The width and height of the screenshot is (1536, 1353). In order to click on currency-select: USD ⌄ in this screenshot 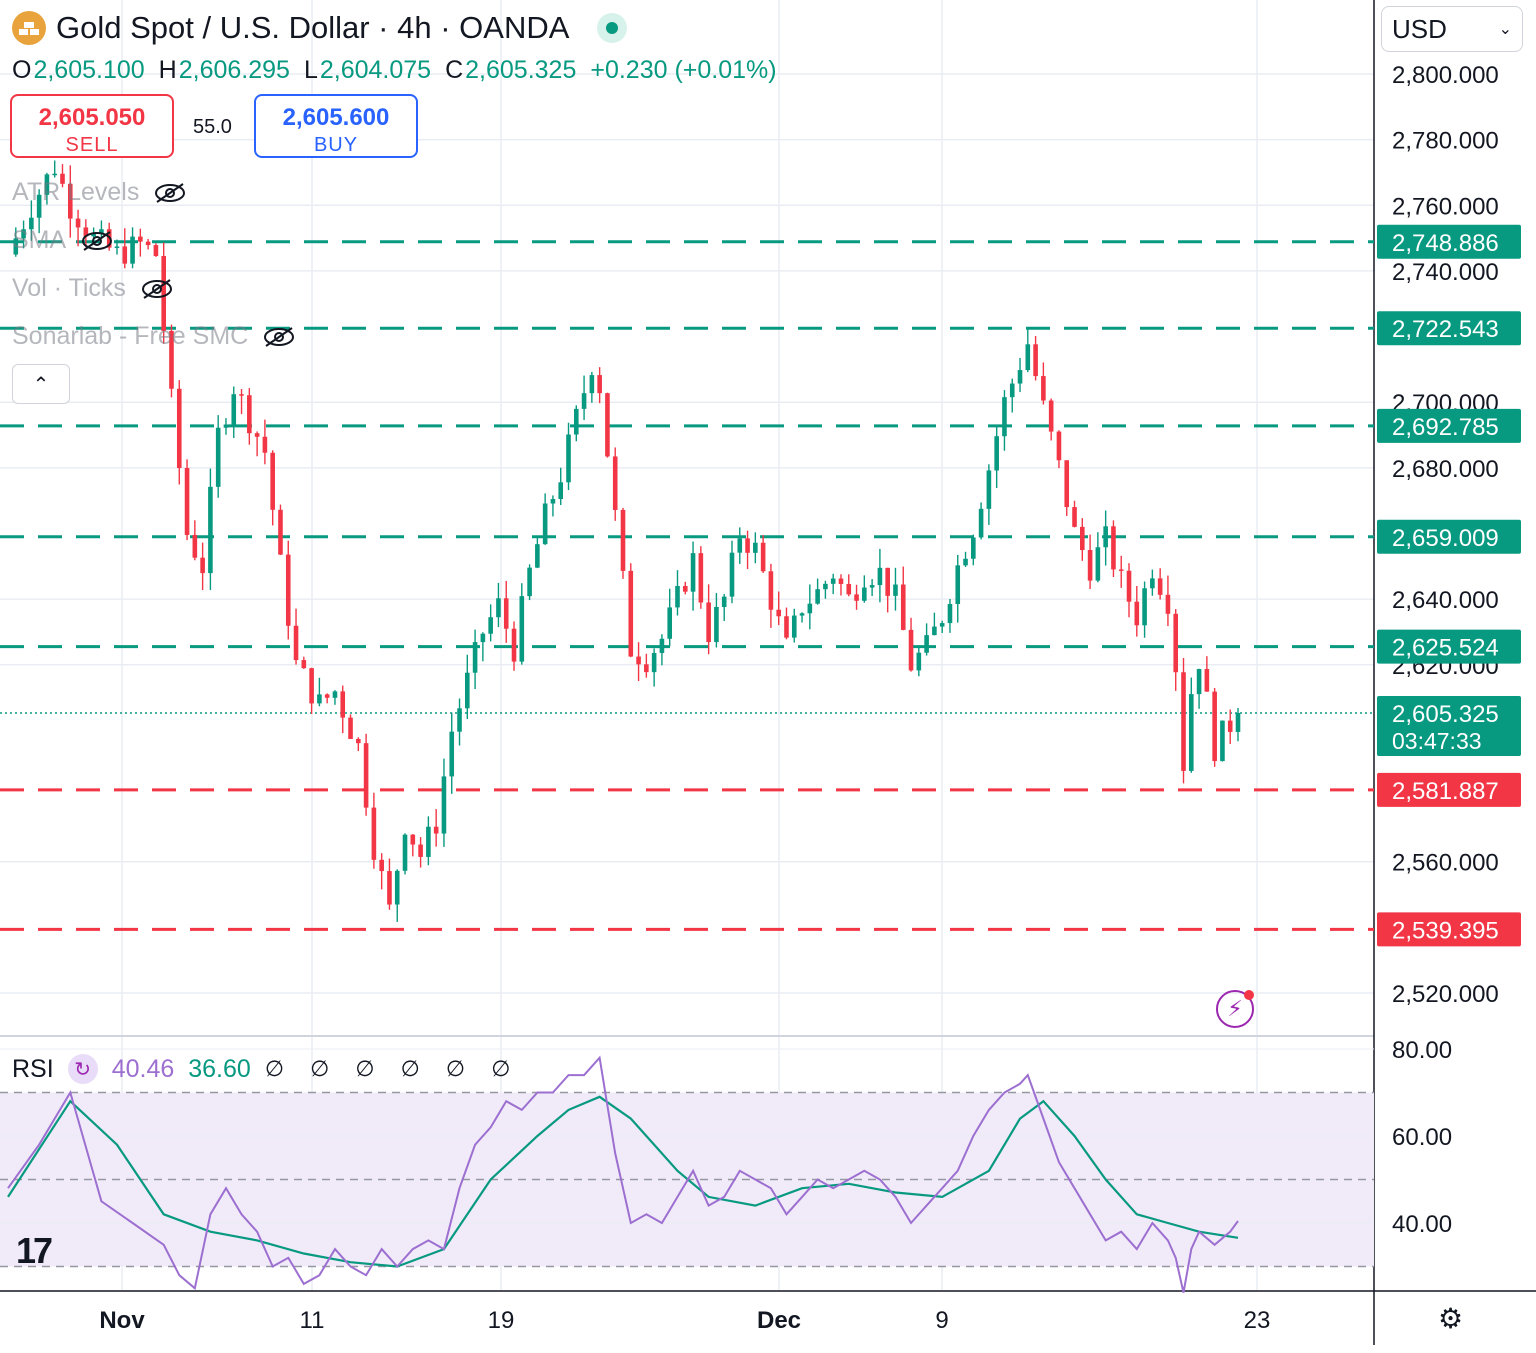, I will do `click(1452, 29)`.